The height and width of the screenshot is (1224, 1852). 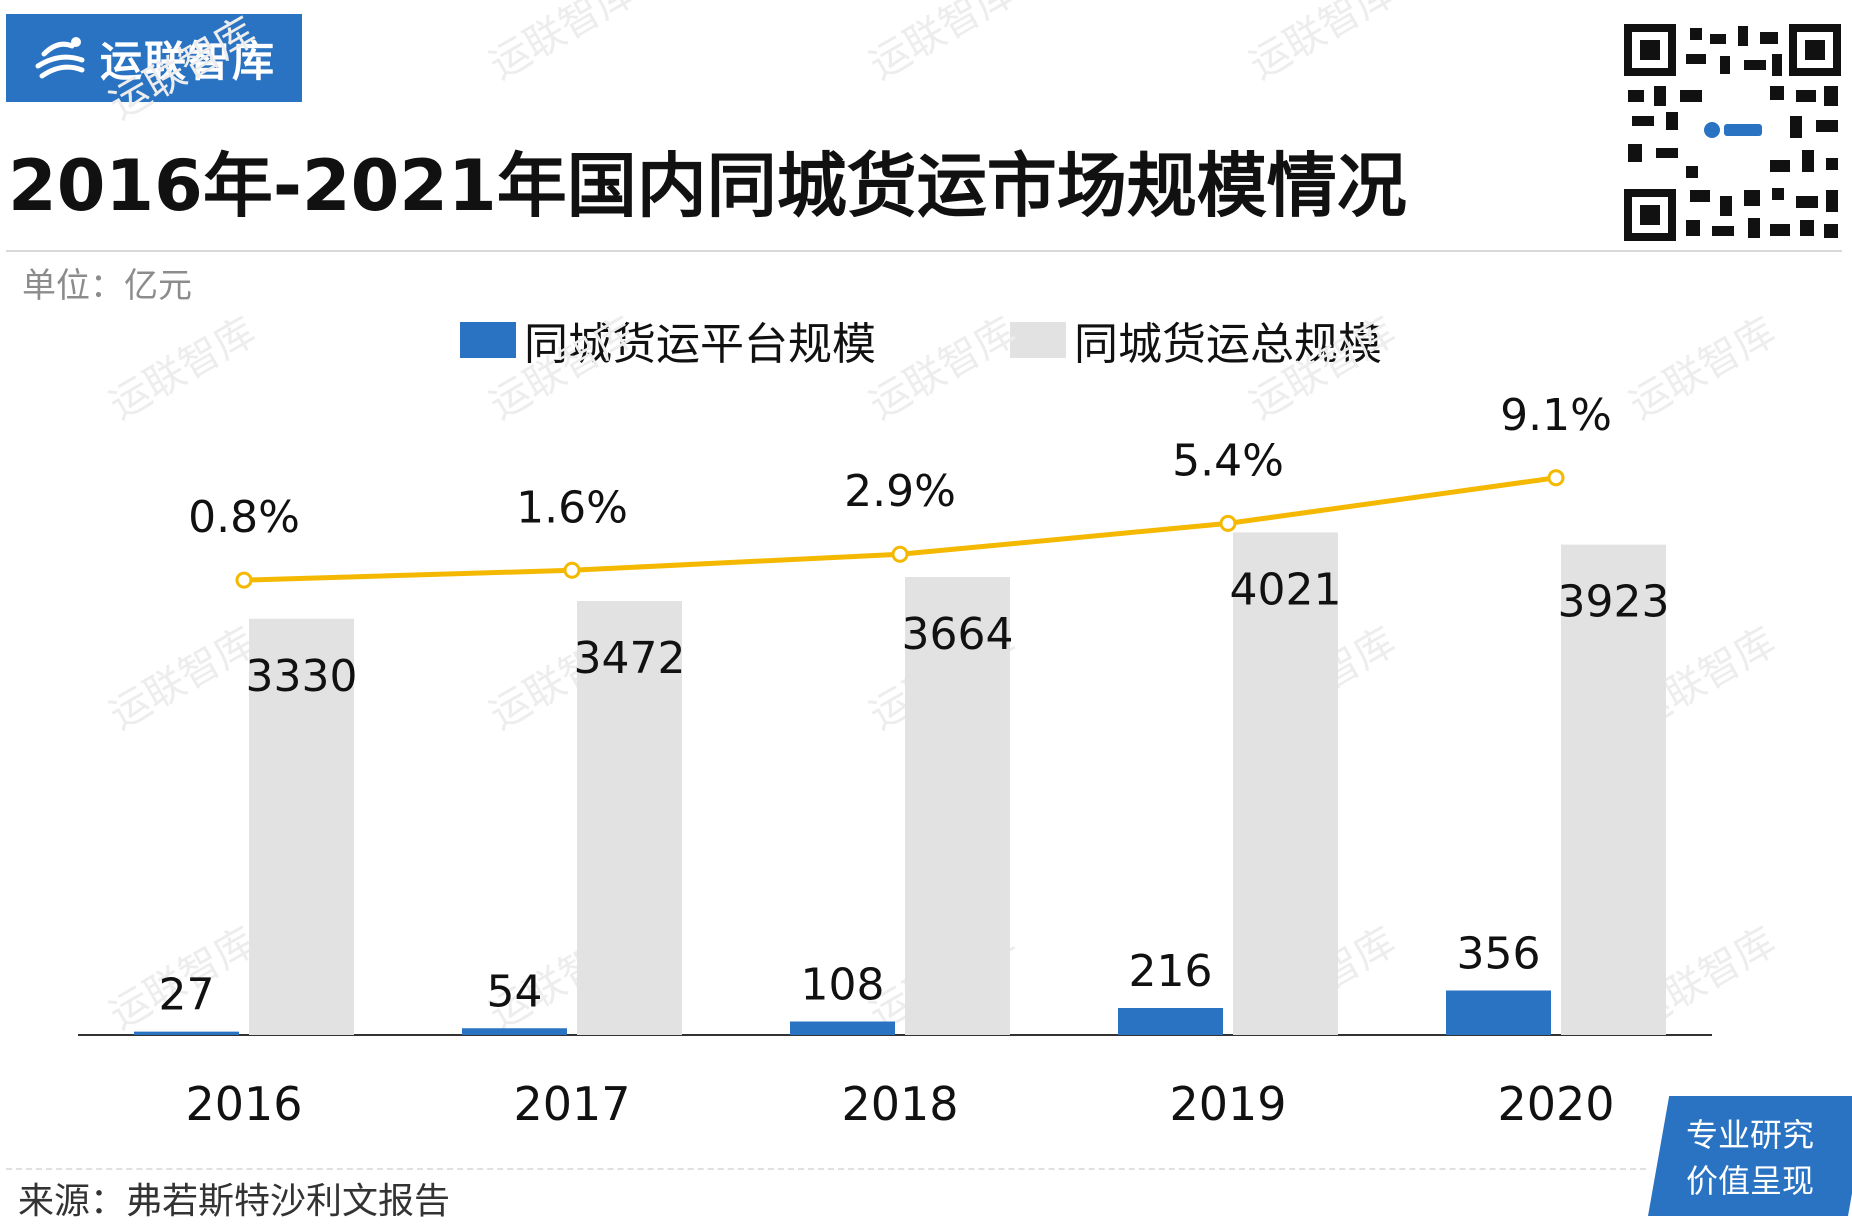 What do you see at coordinates (514, 1031) in the screenshot?
I see `bar-platform-2017` at bounding box center [514, 1031].